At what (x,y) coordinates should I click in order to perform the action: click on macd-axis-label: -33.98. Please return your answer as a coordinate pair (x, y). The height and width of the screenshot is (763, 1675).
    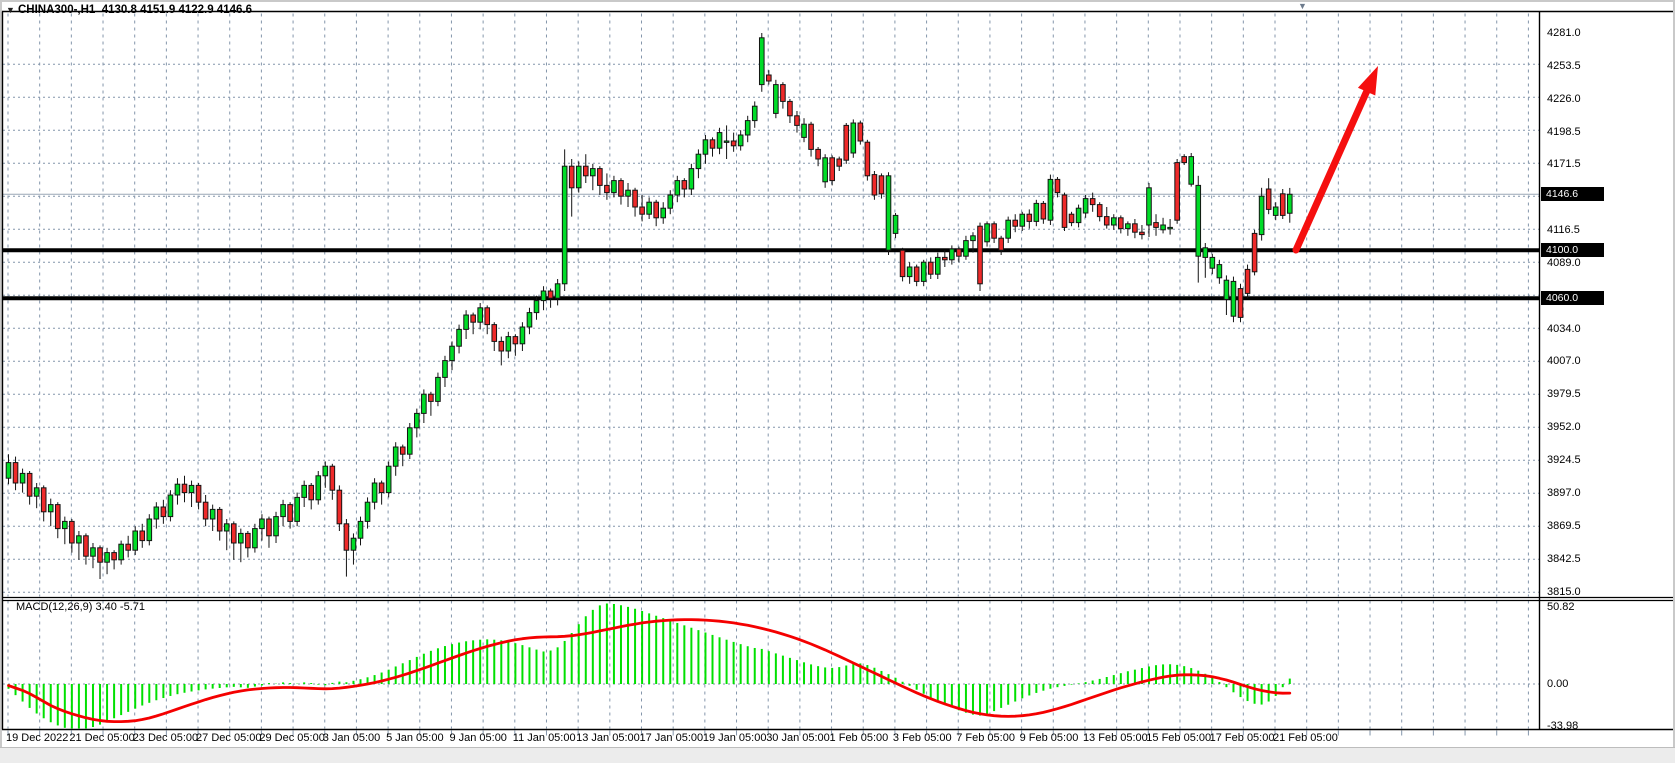
    Looking at the image, I should click on (1563, 725).